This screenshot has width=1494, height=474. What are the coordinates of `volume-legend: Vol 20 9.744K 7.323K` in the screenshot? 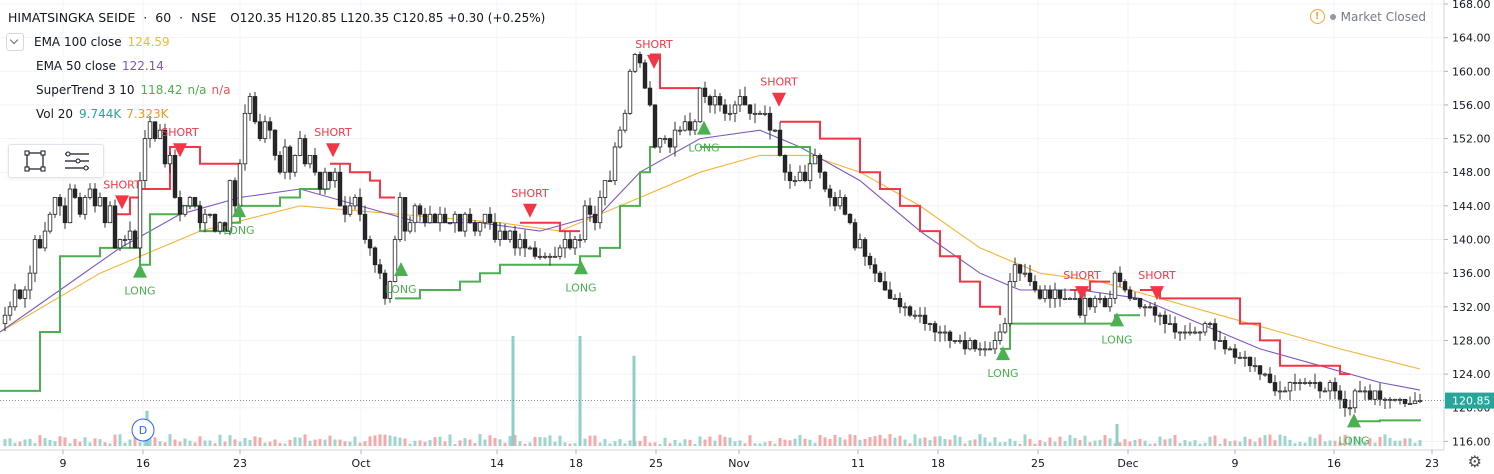 It's located at (290, 114).